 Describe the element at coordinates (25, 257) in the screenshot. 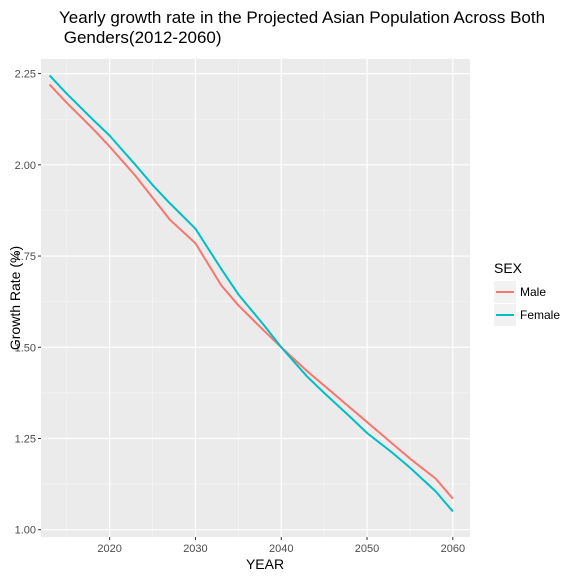

I see `y-tick-label: 1.75` at that location.